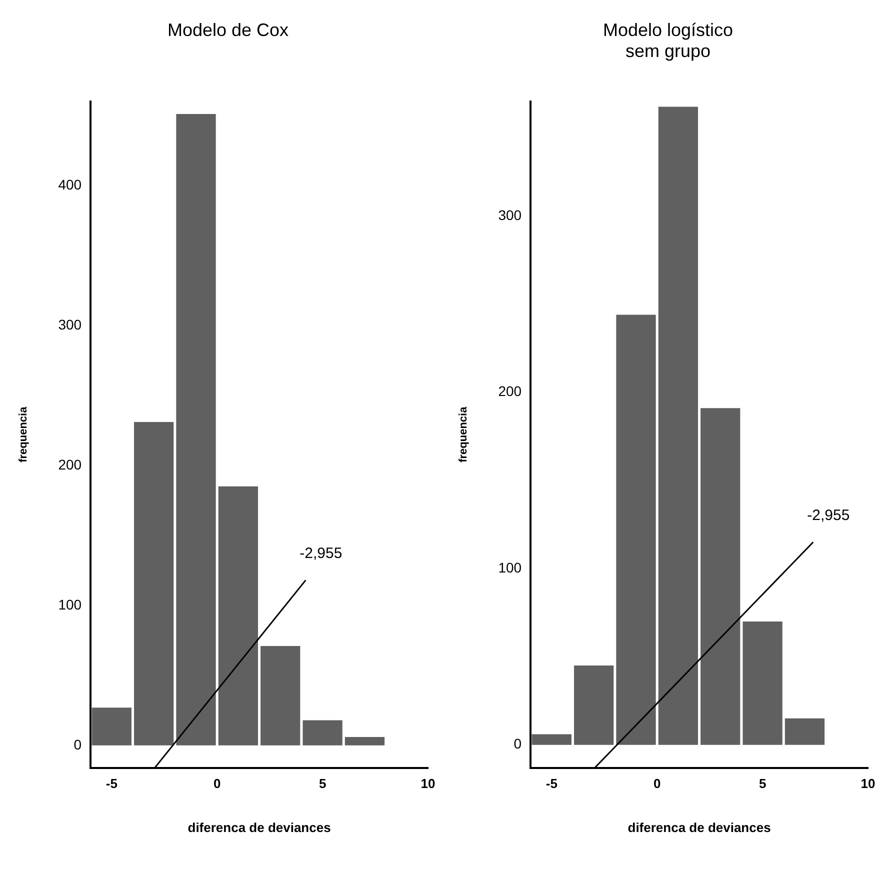  I want to click on chart-title: Modelo de Cox, so click(228, 30).